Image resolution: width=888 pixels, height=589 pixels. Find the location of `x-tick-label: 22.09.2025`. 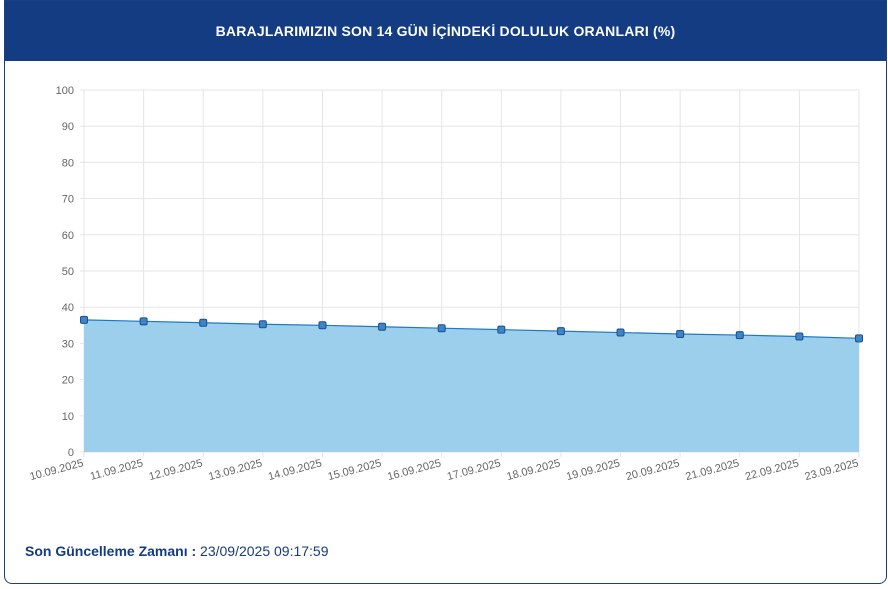

x-tick-label: 22.09.2025 is located at coordinates (772, 470).